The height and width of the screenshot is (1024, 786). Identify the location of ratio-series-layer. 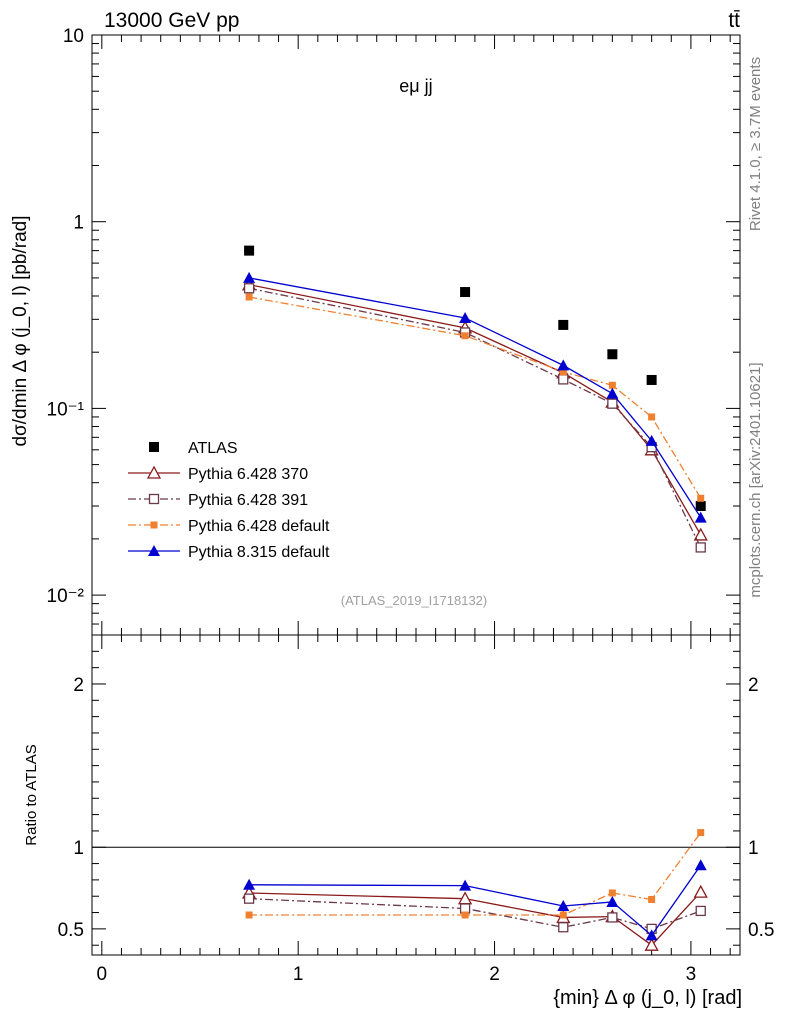
(474, 890).